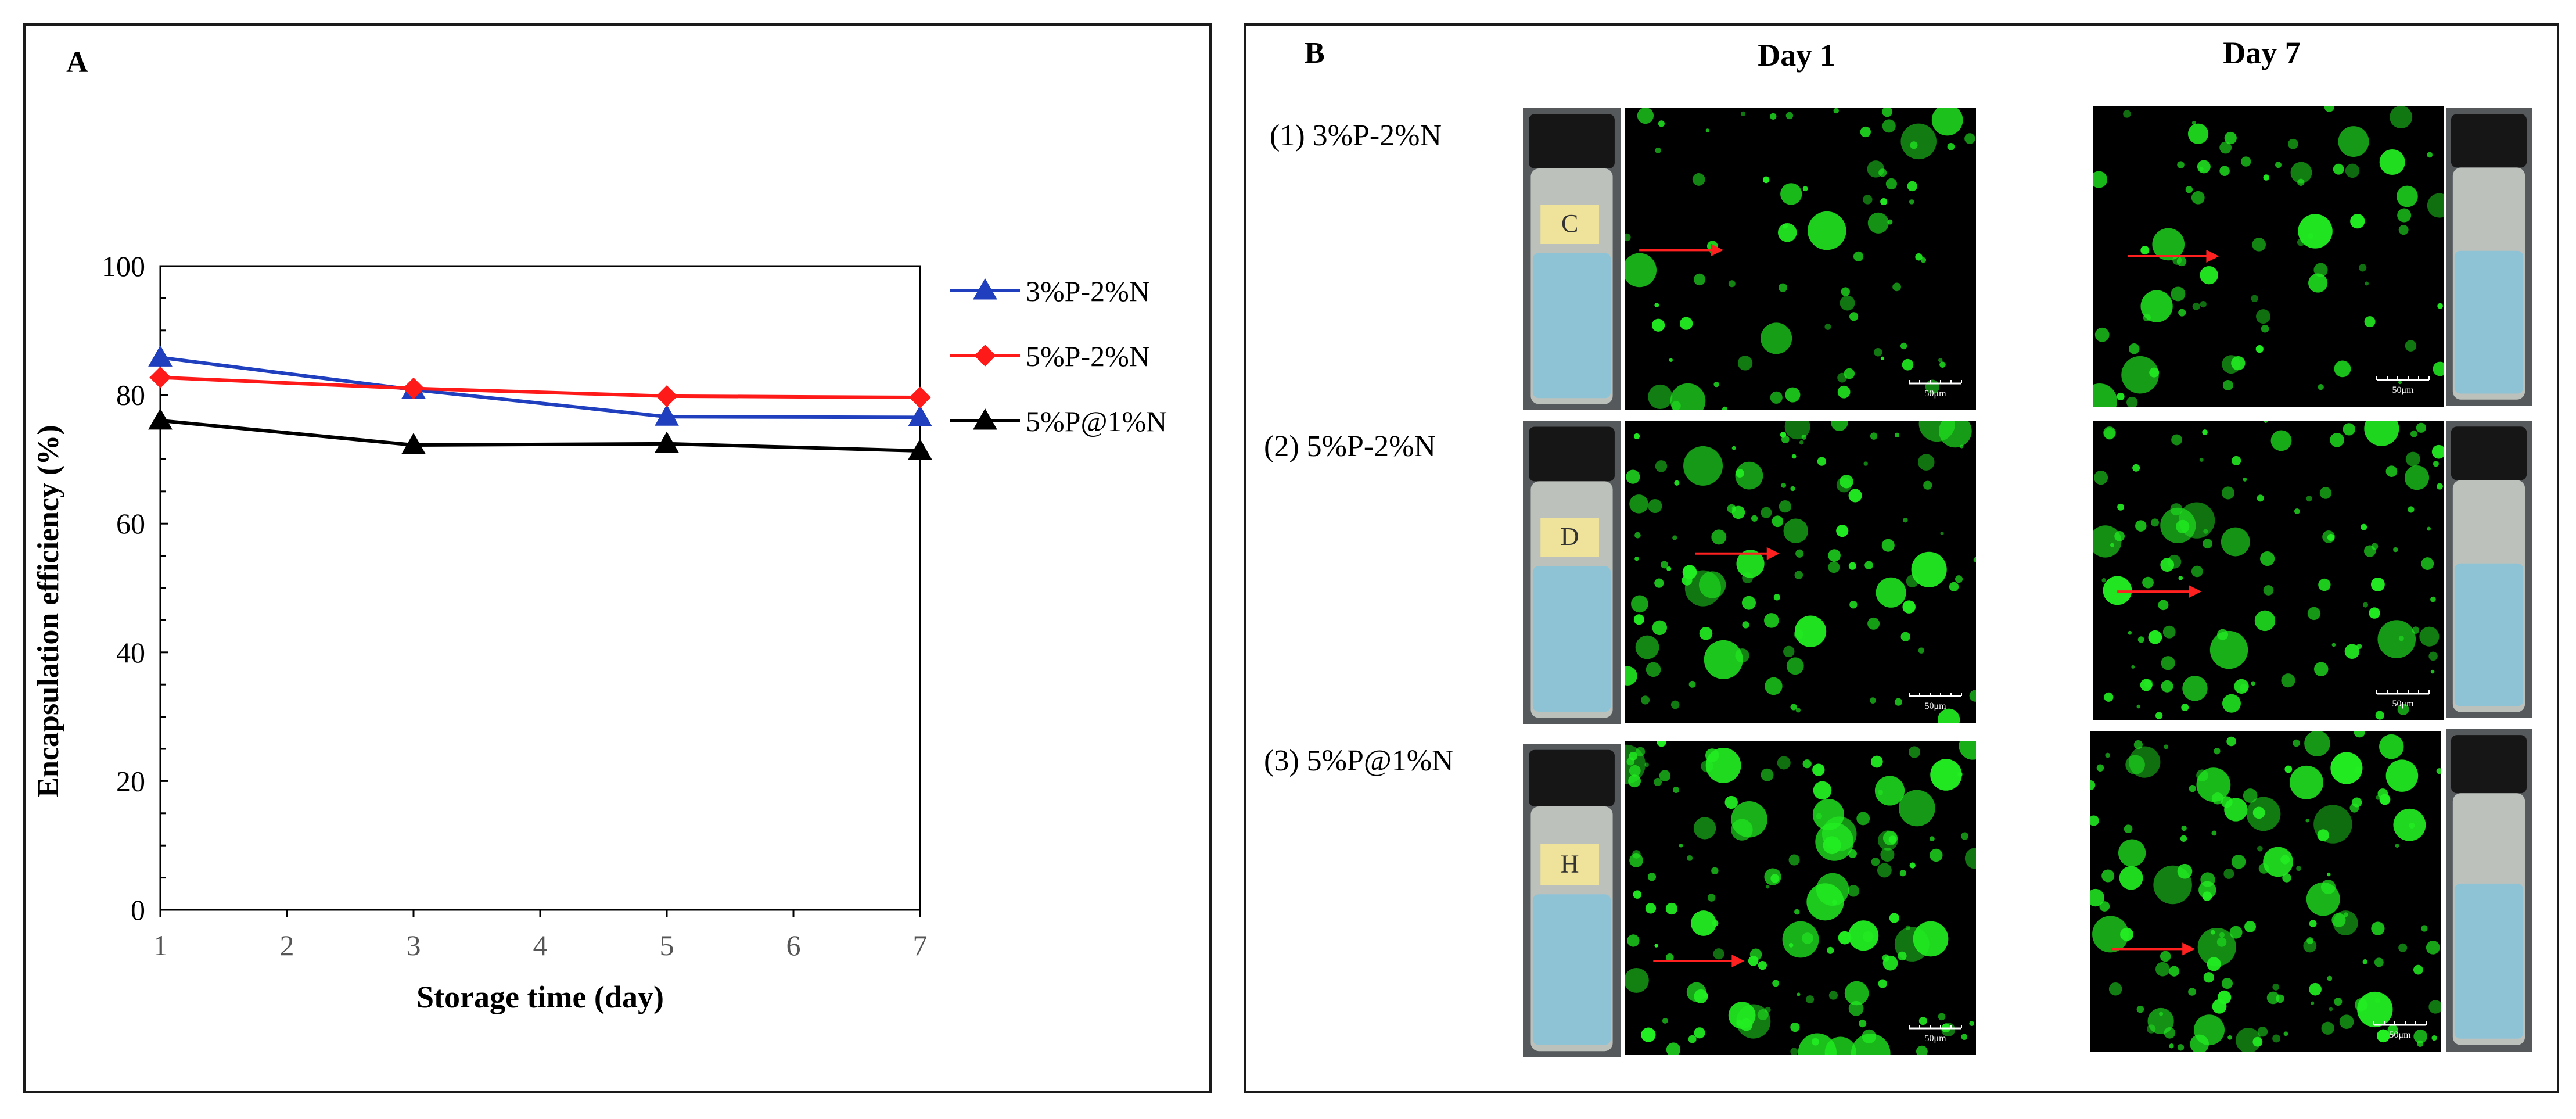 This screenshot has height=1119, width=2576. What do you see at coordinates (1572, 572) in the screenshot?
I see `vial-drawing: D` at bounding box center [1572, 572].